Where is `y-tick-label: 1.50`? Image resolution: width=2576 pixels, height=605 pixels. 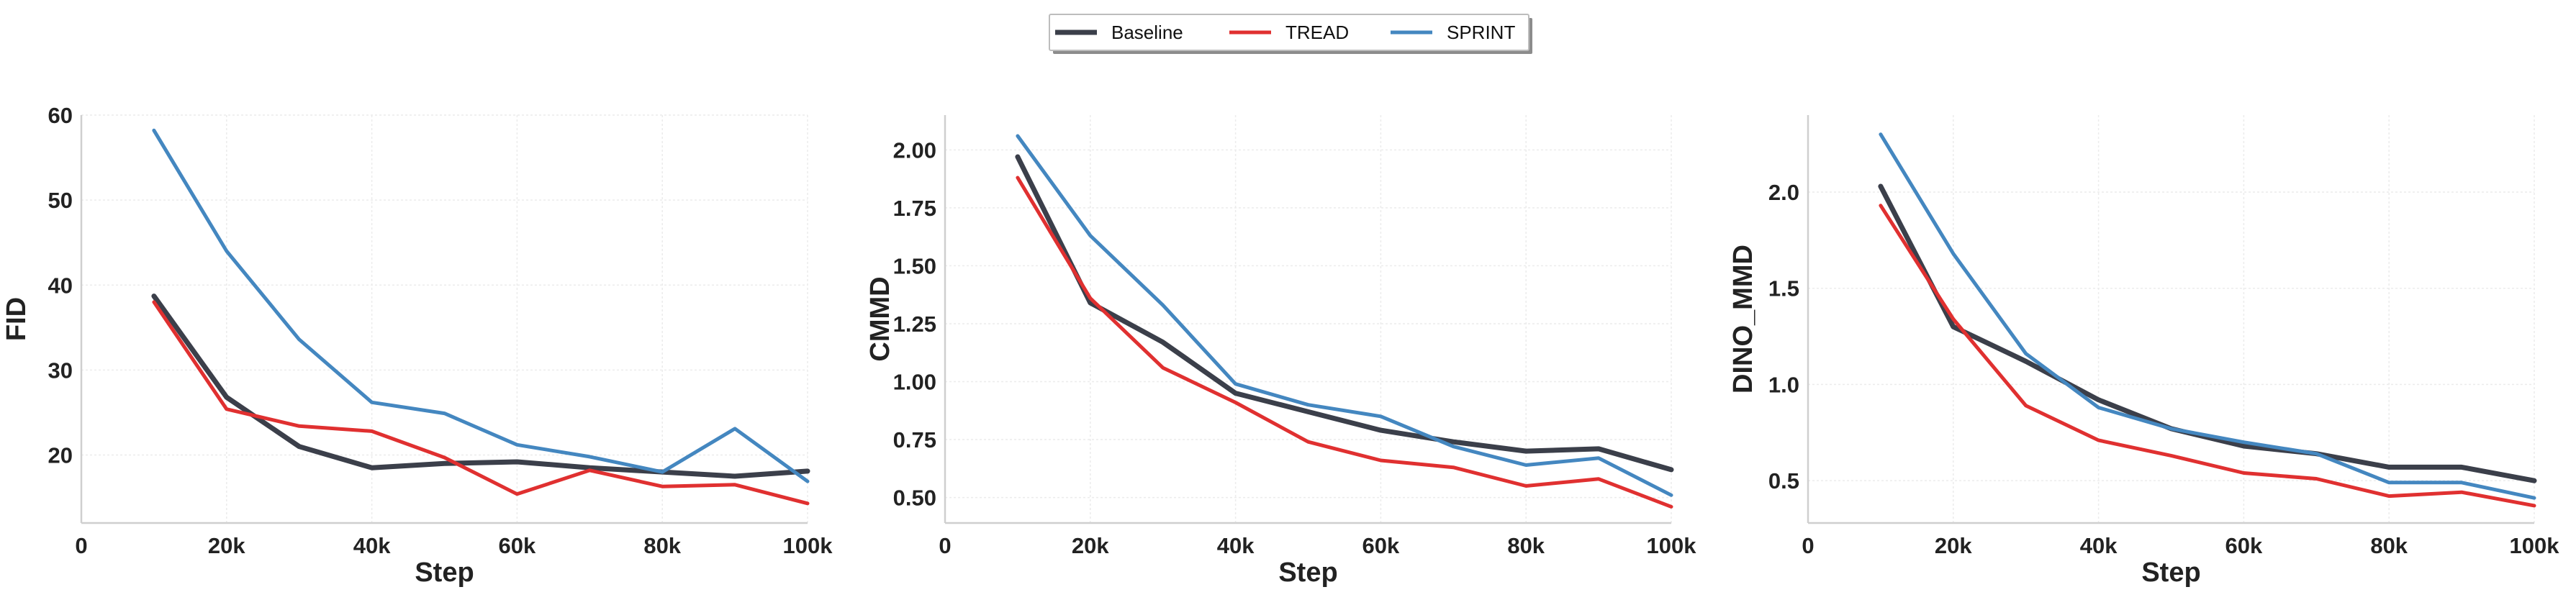
y-tick-label: 1.50 is located at coordinates (915, 265).